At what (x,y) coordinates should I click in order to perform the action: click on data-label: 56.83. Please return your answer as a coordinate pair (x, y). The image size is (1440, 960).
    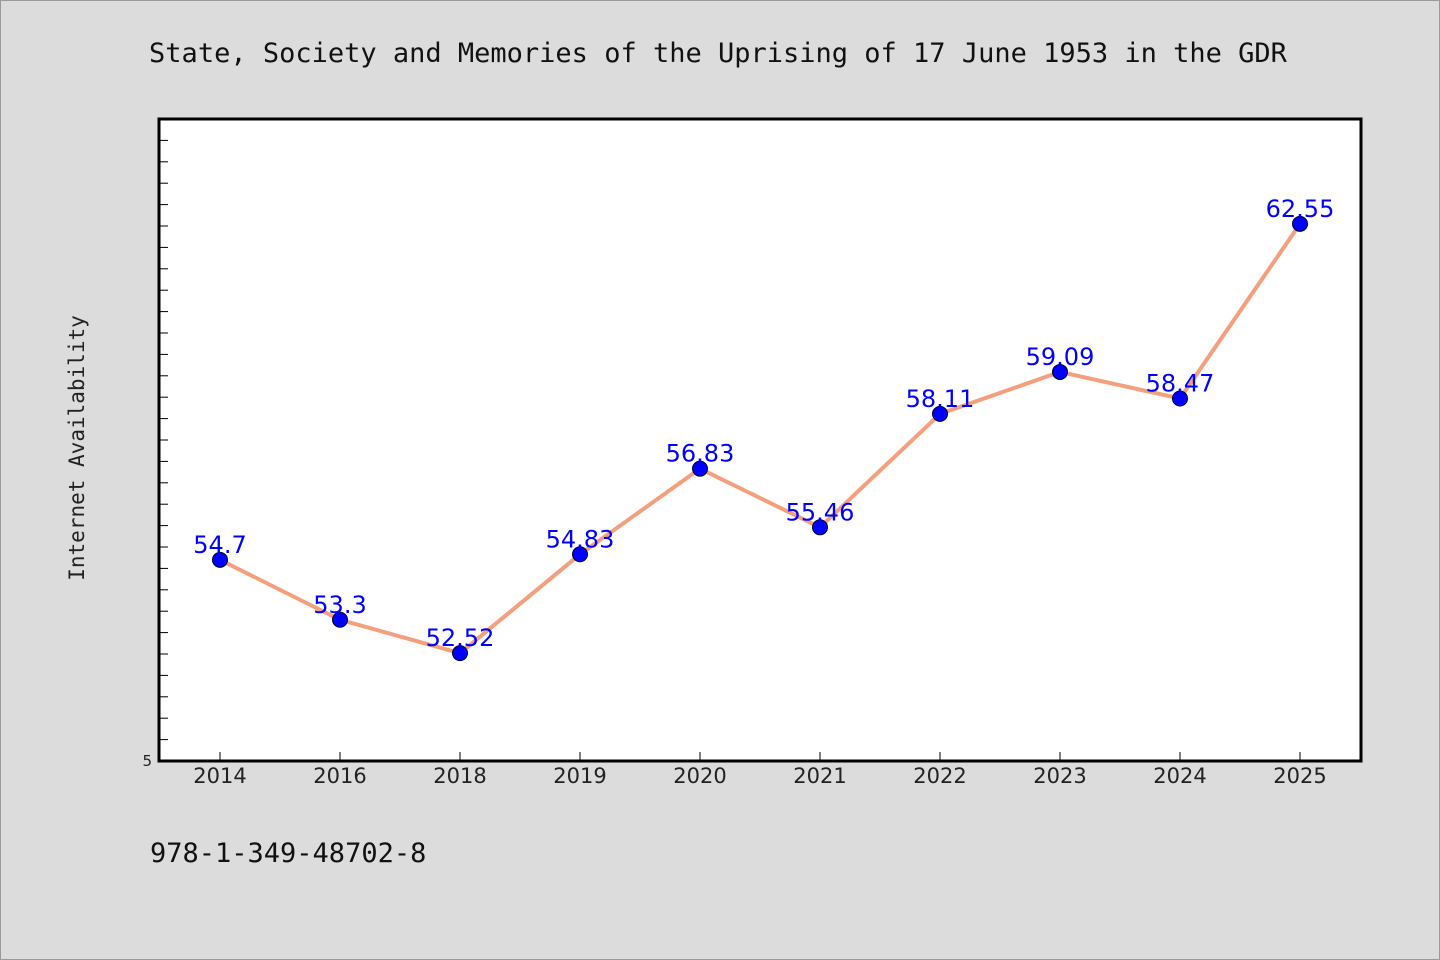
    Looking at the image, I should click on (700, 454).